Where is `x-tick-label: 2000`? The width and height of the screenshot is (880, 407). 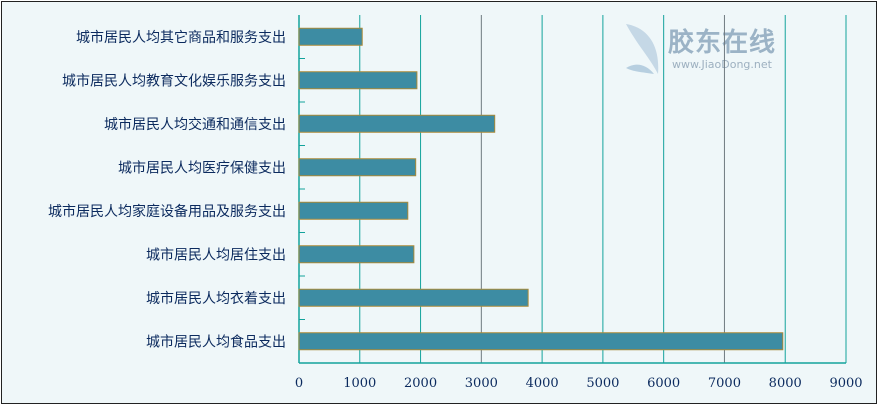 x-tick-label: 2000 is located at coordinates (420, 383).